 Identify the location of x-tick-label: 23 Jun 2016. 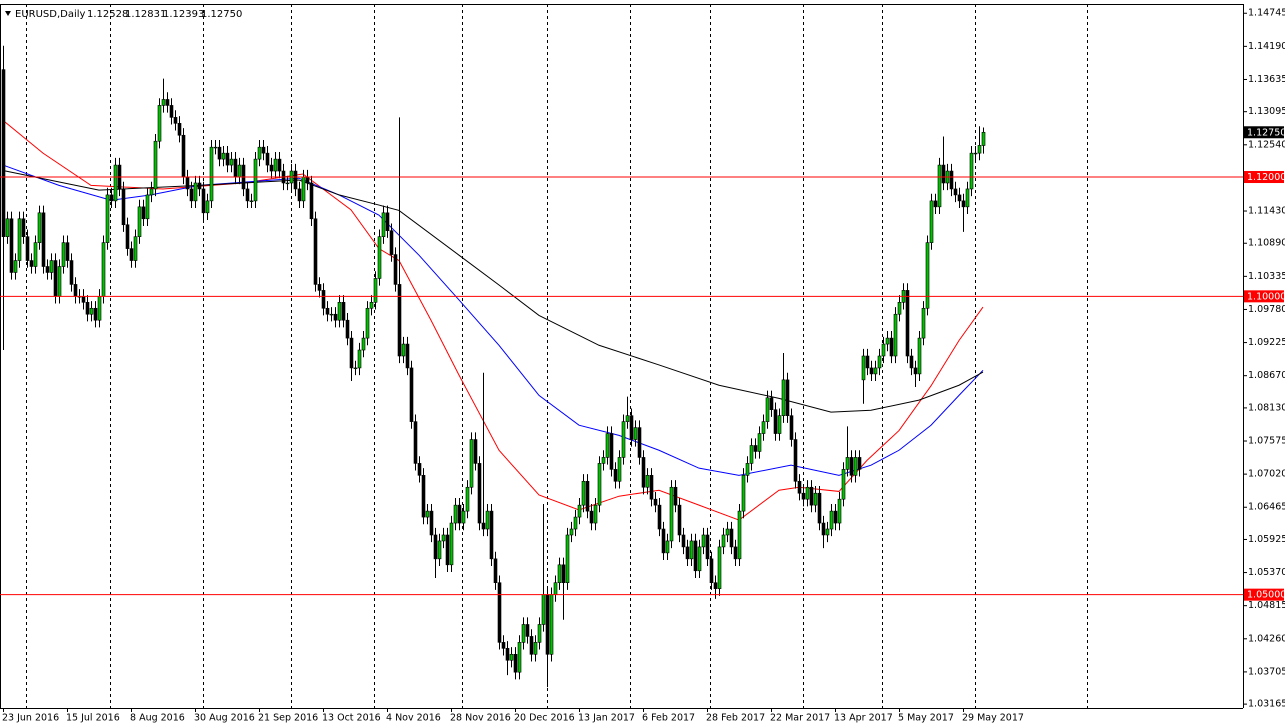
(30, 718).